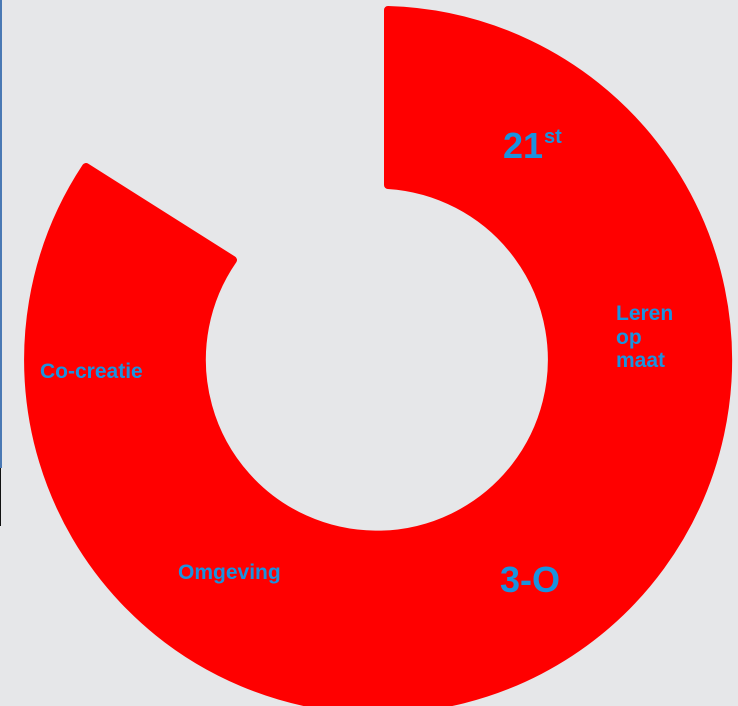  Describe the element at coordinates (645, 313) in the screenshot. I see `label-leren-line-1: Leren` at that location.